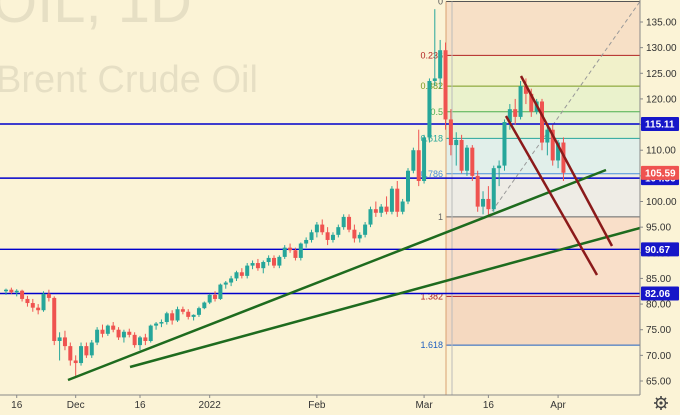 This screenshot has width=680, height=415. What do you see at coordinates (658, 305) in the screenshot?
I see `y-tick-label: 80.00` at bounding box center [658, 305].